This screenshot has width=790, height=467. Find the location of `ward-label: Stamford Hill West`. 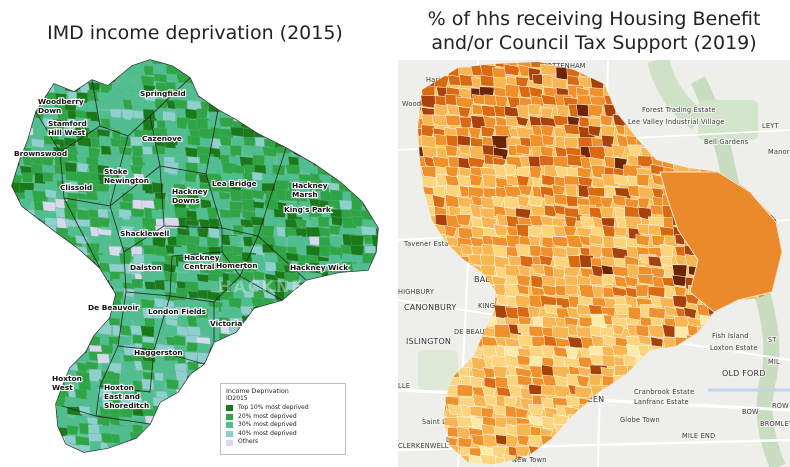

ward-label: Stamford Hill West is located at coordinates (67, 128).